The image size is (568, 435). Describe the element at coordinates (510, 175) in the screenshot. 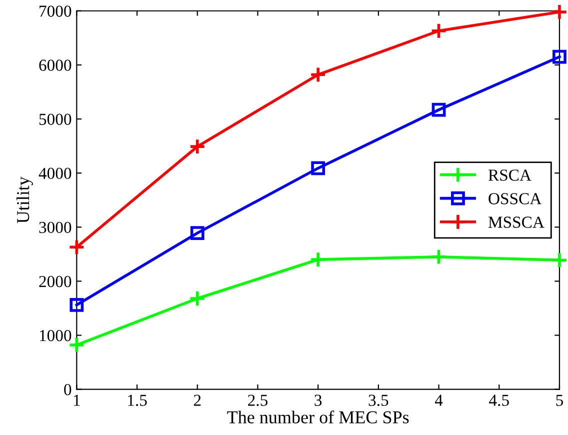

I see `legend-label: RSCA` at that location.